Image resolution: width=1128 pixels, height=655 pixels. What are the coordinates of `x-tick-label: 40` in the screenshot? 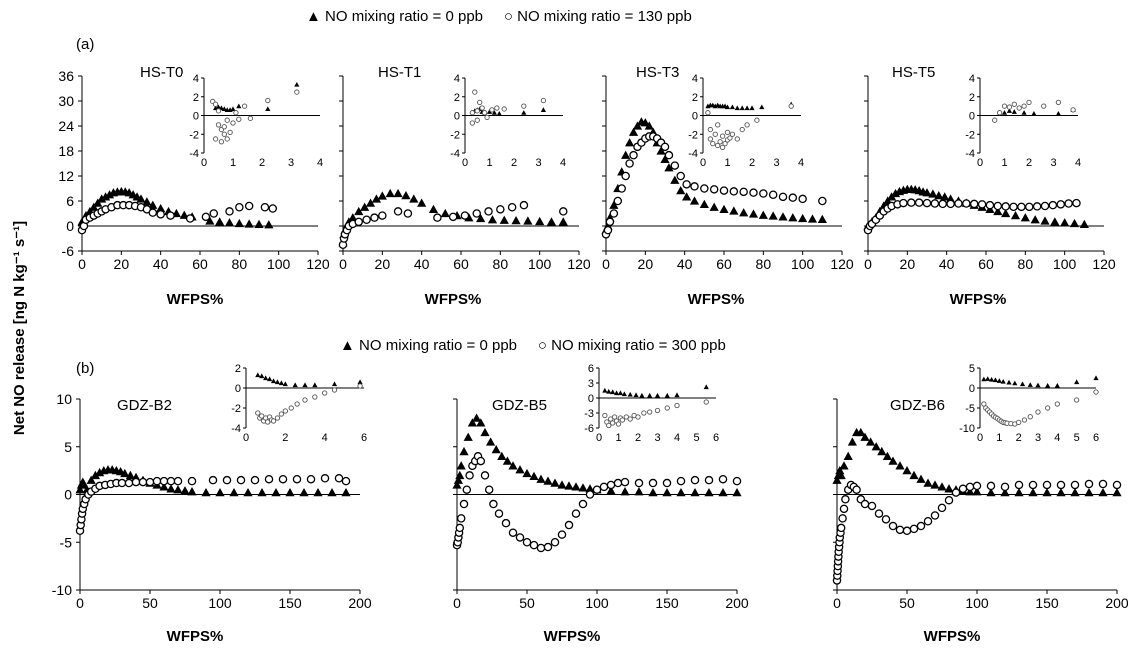 It's located at (161, 264).